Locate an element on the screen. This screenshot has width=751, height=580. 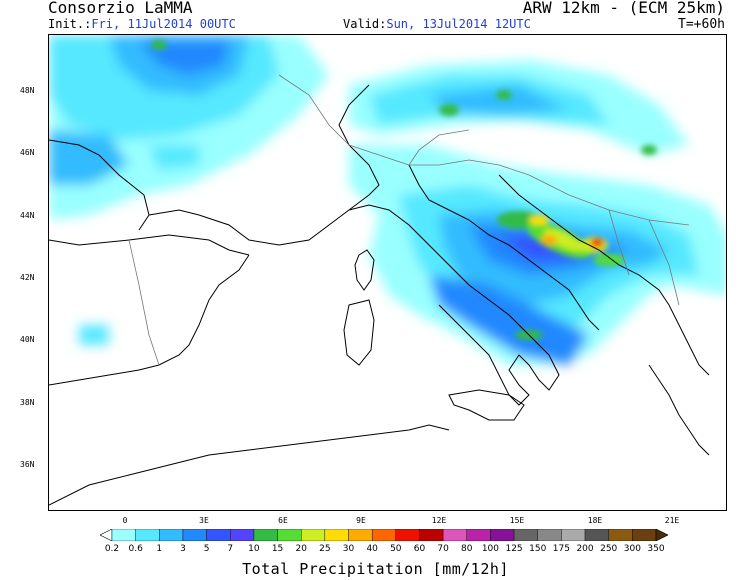
valid-time: Valid:Sun, 13Jul2014 12UTC is located at coordinates (437, 24).